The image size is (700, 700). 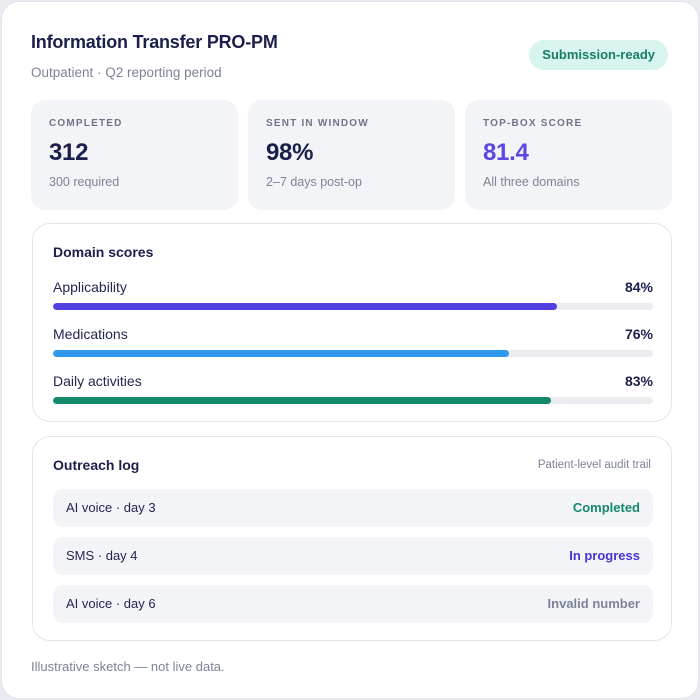 What do you see at coordinates (638, 334) in the screenshot?
I see `domain-percent: 76%` at bounding box center [638, 334].